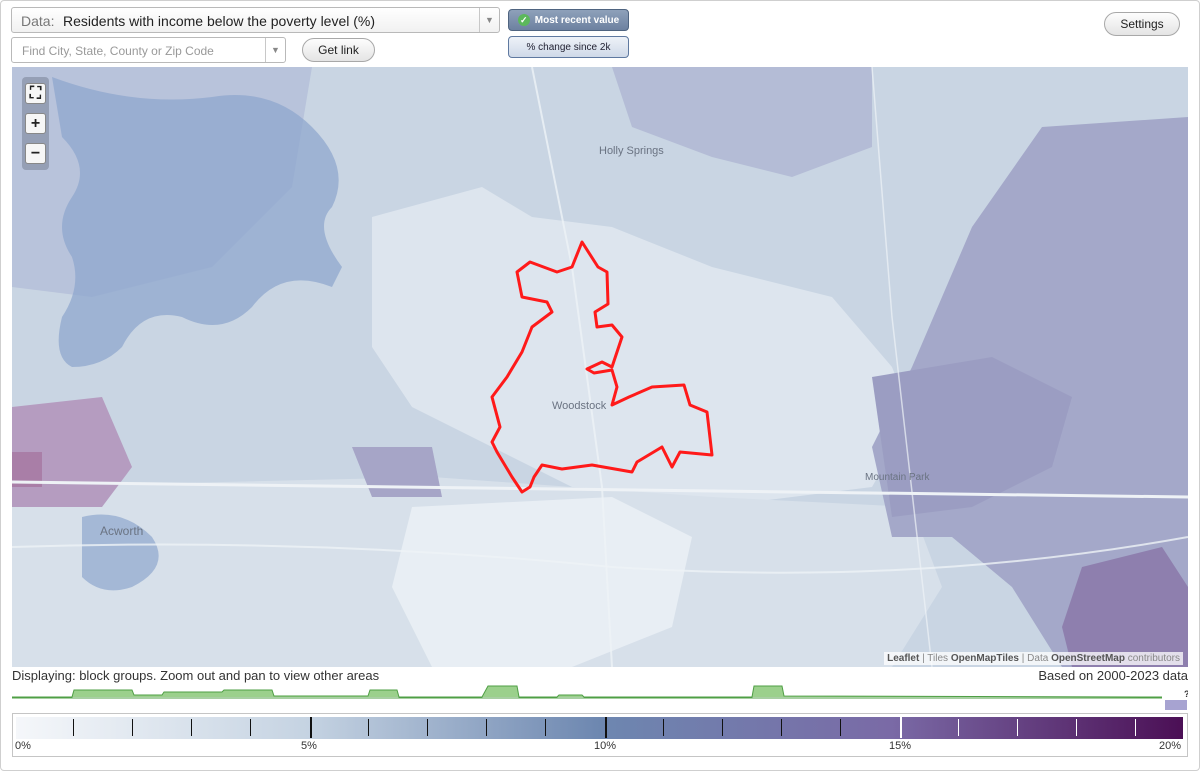 This screenshot has height=771, width=1200. I want to click on attrib-sep2: | Data, so click(1035, 658).